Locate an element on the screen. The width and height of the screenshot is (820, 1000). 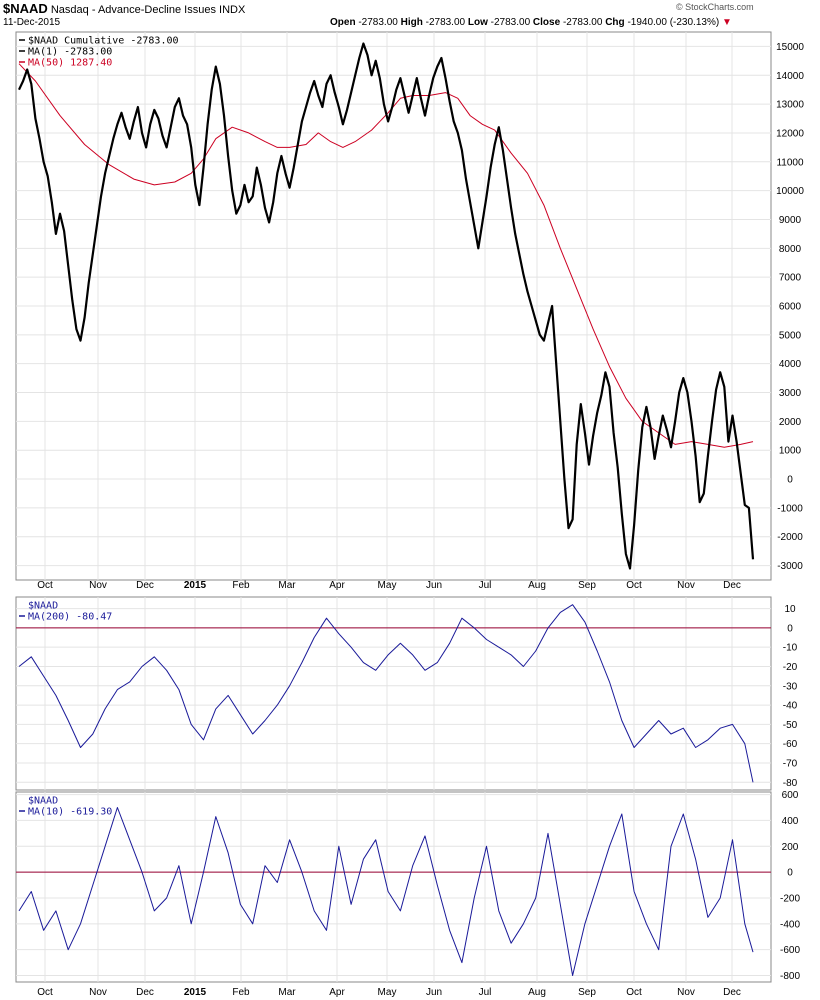
open-label: Open is located at coordinates (343, 22).